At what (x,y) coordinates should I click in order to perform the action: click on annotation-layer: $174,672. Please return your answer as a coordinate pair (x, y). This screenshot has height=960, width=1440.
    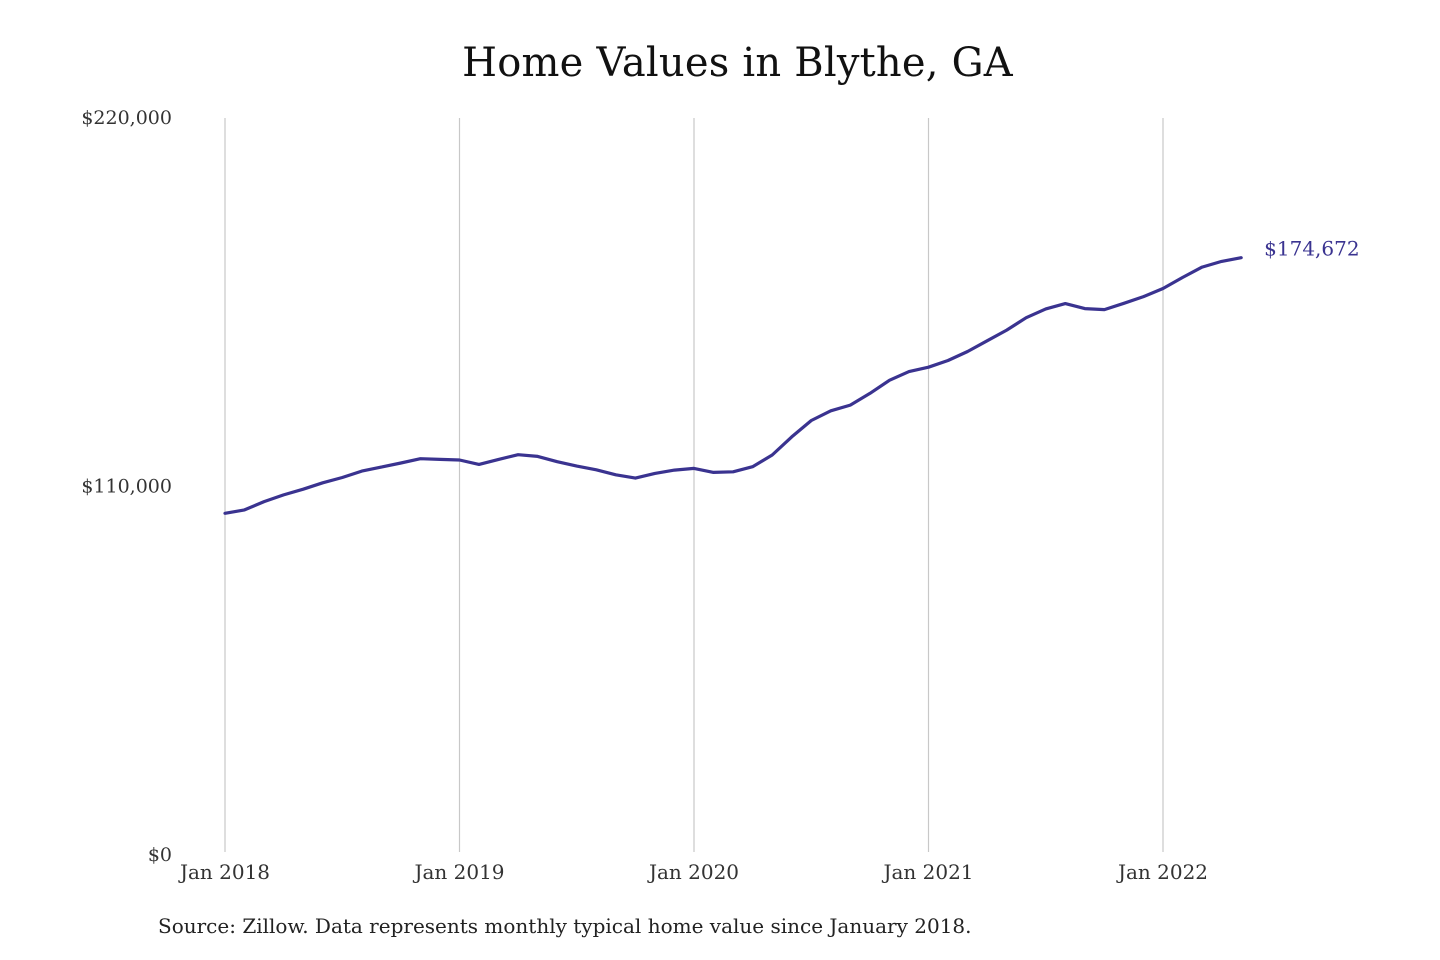
    Looking at the image, I should click on (1311, 249).